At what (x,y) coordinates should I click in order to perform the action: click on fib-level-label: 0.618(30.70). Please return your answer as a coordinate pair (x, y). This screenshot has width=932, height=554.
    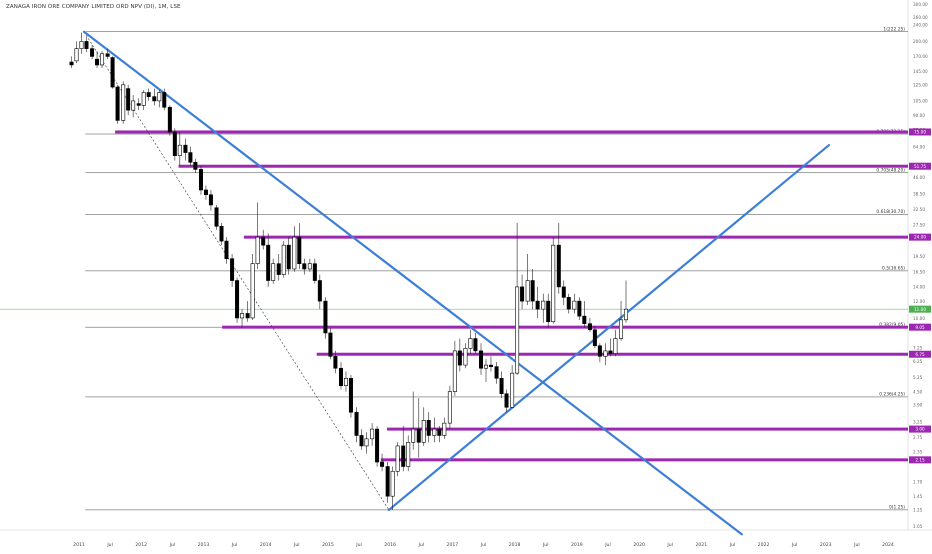
    Looking at the image, I should click on (890, 212).